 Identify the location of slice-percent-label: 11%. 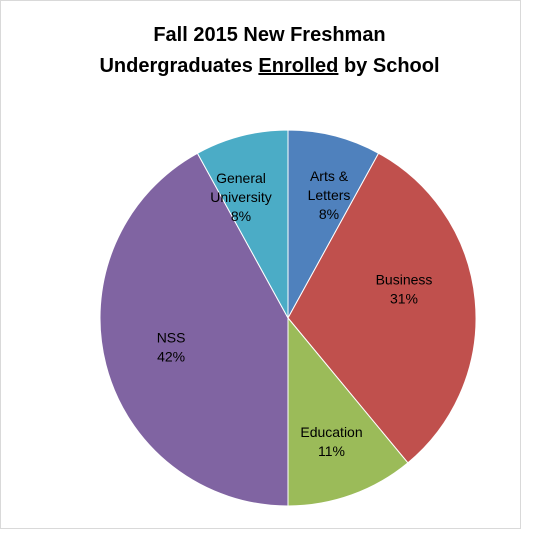
(331, 451).